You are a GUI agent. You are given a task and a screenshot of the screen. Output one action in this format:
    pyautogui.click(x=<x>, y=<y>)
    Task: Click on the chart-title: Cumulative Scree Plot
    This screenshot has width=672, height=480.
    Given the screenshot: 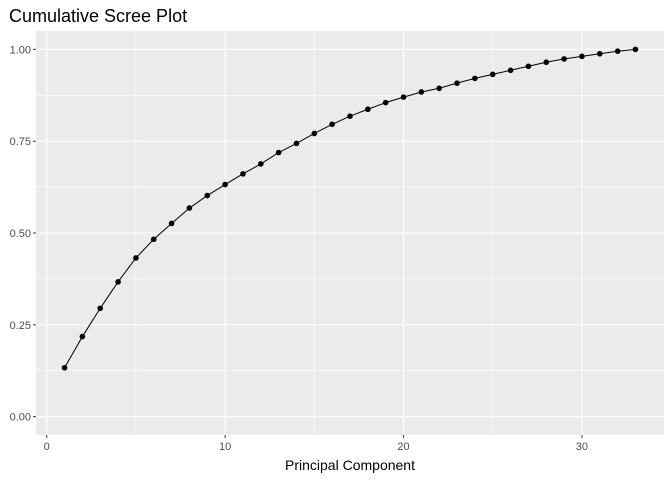 What is the action you would take?
    pyautogui.click(x=98, y=16)
    